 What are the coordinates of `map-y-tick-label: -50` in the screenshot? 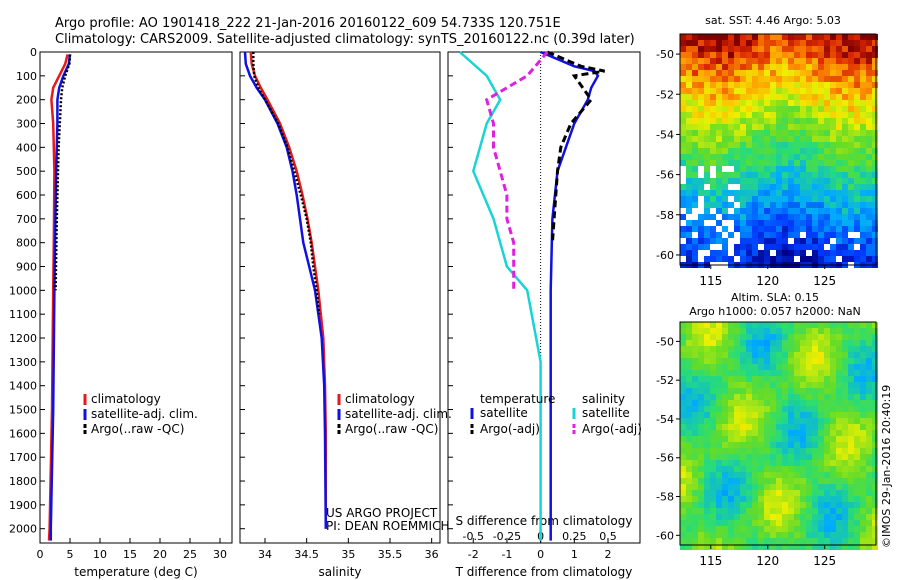 It's located at (665, 341).